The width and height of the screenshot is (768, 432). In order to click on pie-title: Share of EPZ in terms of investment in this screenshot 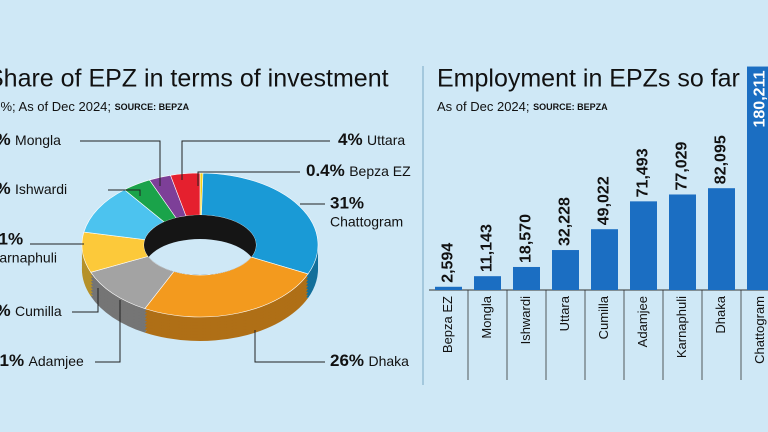, I will do `click(194, 79)`.